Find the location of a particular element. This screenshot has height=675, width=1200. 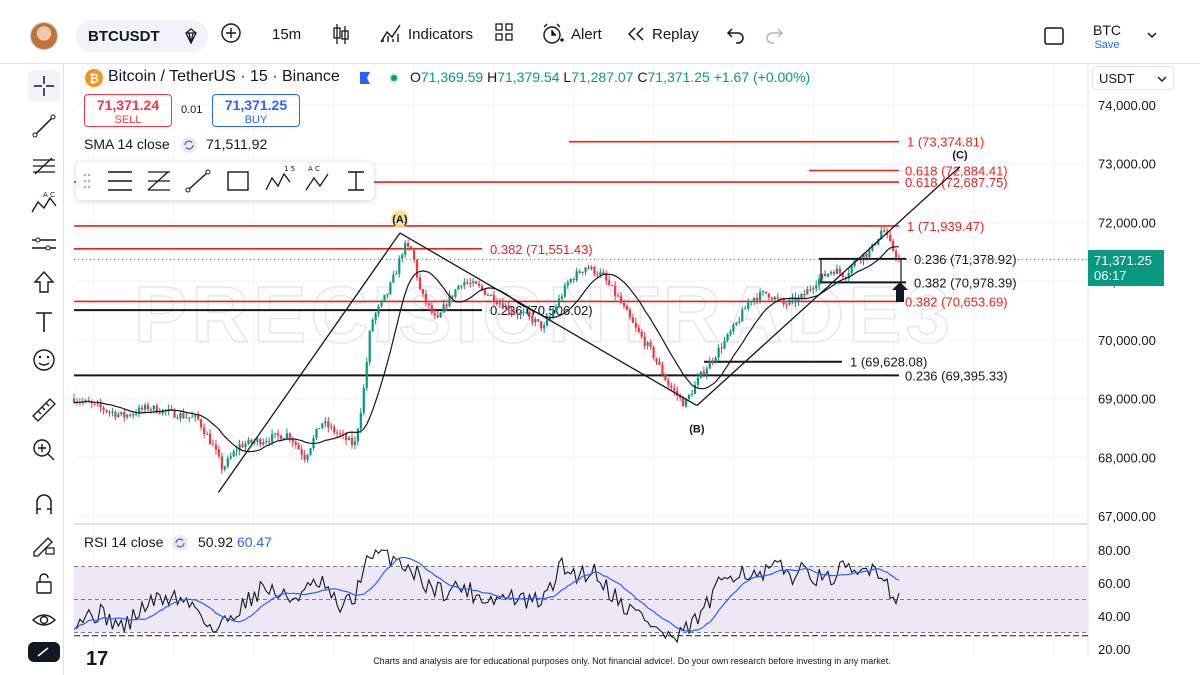

visibility-tool is located at coordinates (44, 620).